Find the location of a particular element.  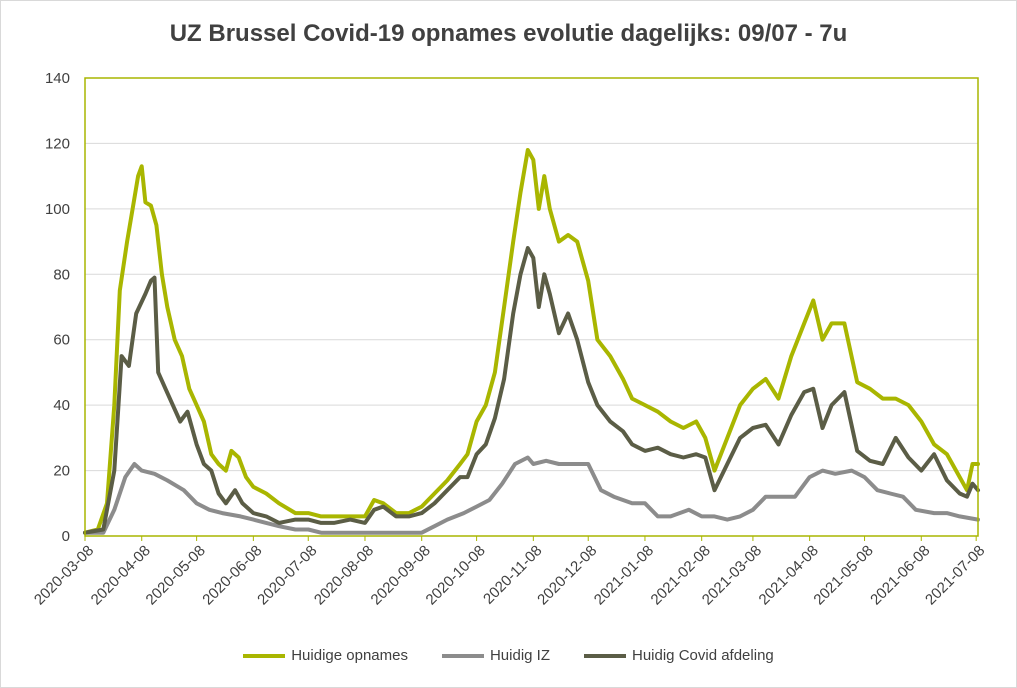

legend-item-huidig-covid-afdeling: Huidig Covid afdeling is located at coordinates (679, 655).